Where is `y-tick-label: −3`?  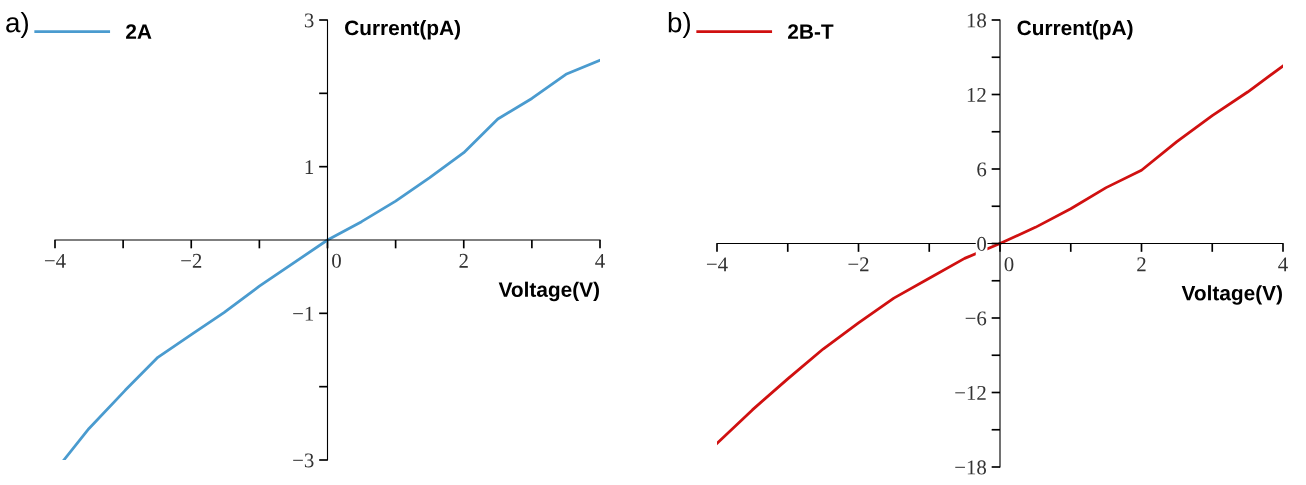 y-tick-label: −3 is located at coordinates (303, 460).